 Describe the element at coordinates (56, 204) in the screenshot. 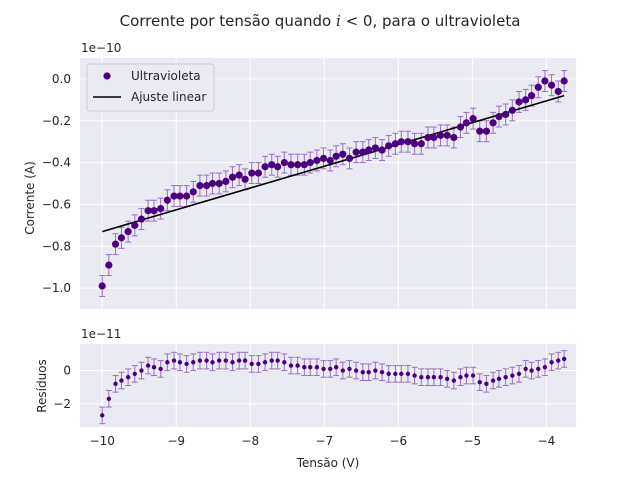

I see `main-y-tick-label: −0.6` at that location.